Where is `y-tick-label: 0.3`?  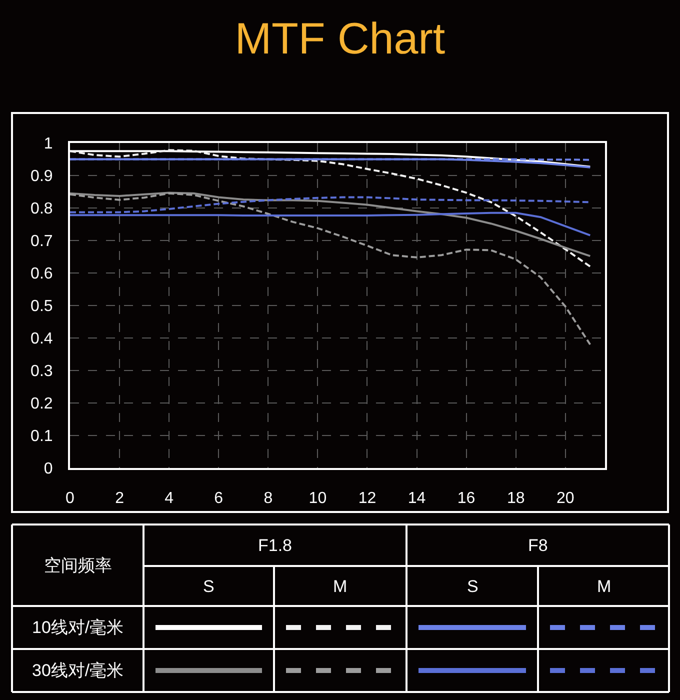
y-tick-label: 0.3 is located at coordinates (41, 371).